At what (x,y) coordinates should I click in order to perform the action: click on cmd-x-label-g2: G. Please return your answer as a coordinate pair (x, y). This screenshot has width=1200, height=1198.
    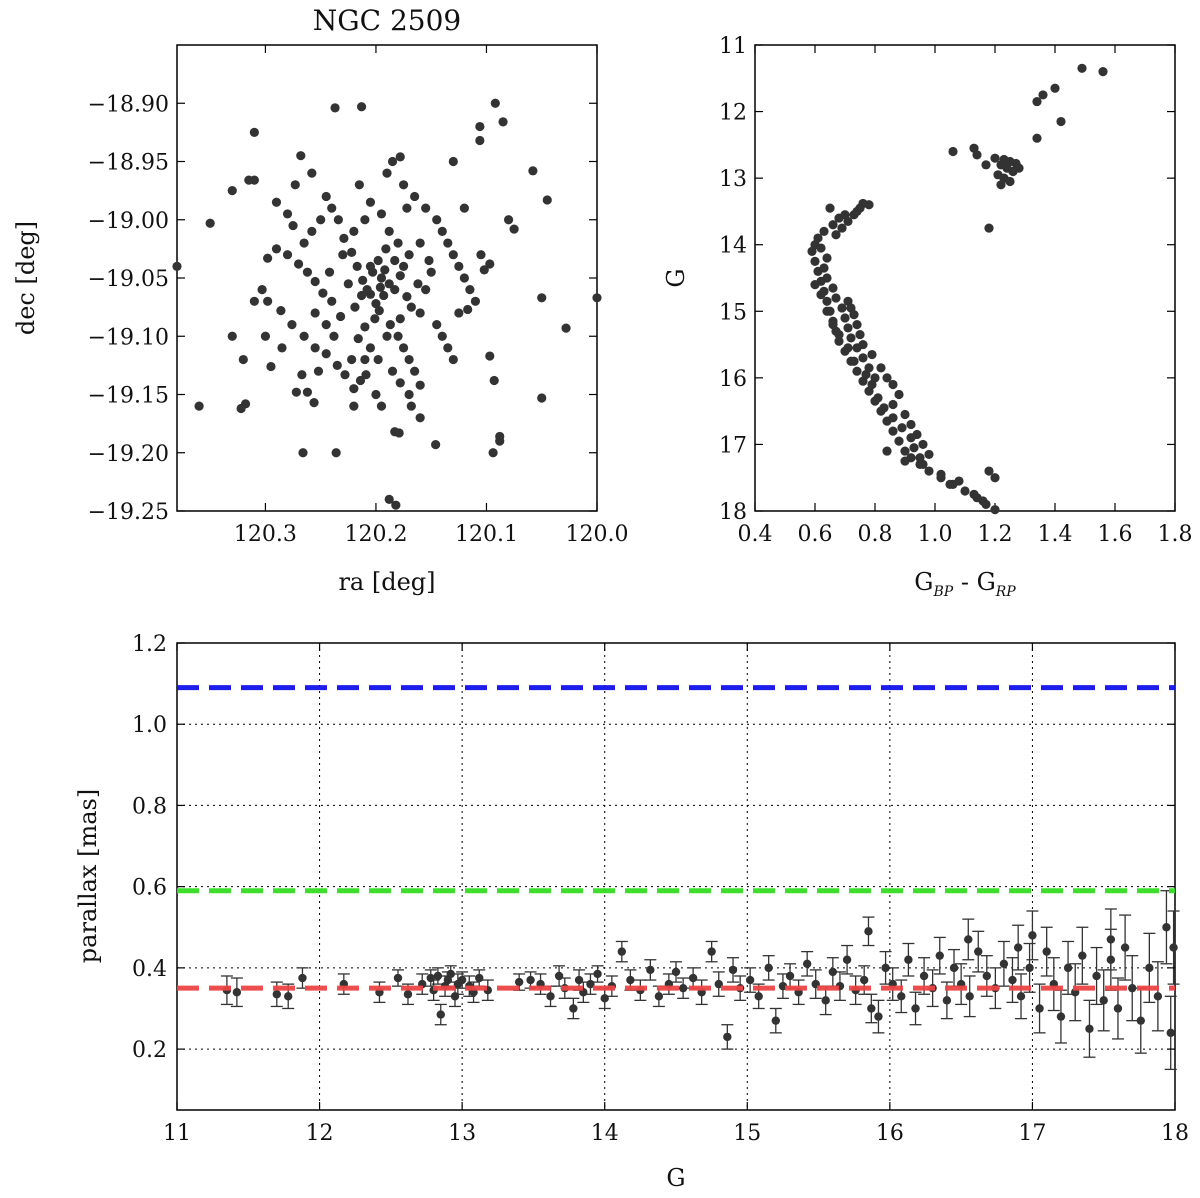
    Looking at the image, I should click on (986, 582).